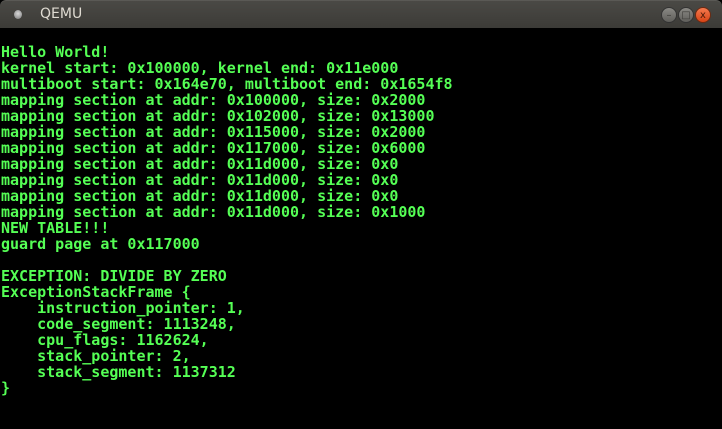 The image size is (722, 429). What do you see at coordinates (123, 308) in the screenshot?
I see `console-line: instruction_pointer: 1,` at bounding box center [123, 308].